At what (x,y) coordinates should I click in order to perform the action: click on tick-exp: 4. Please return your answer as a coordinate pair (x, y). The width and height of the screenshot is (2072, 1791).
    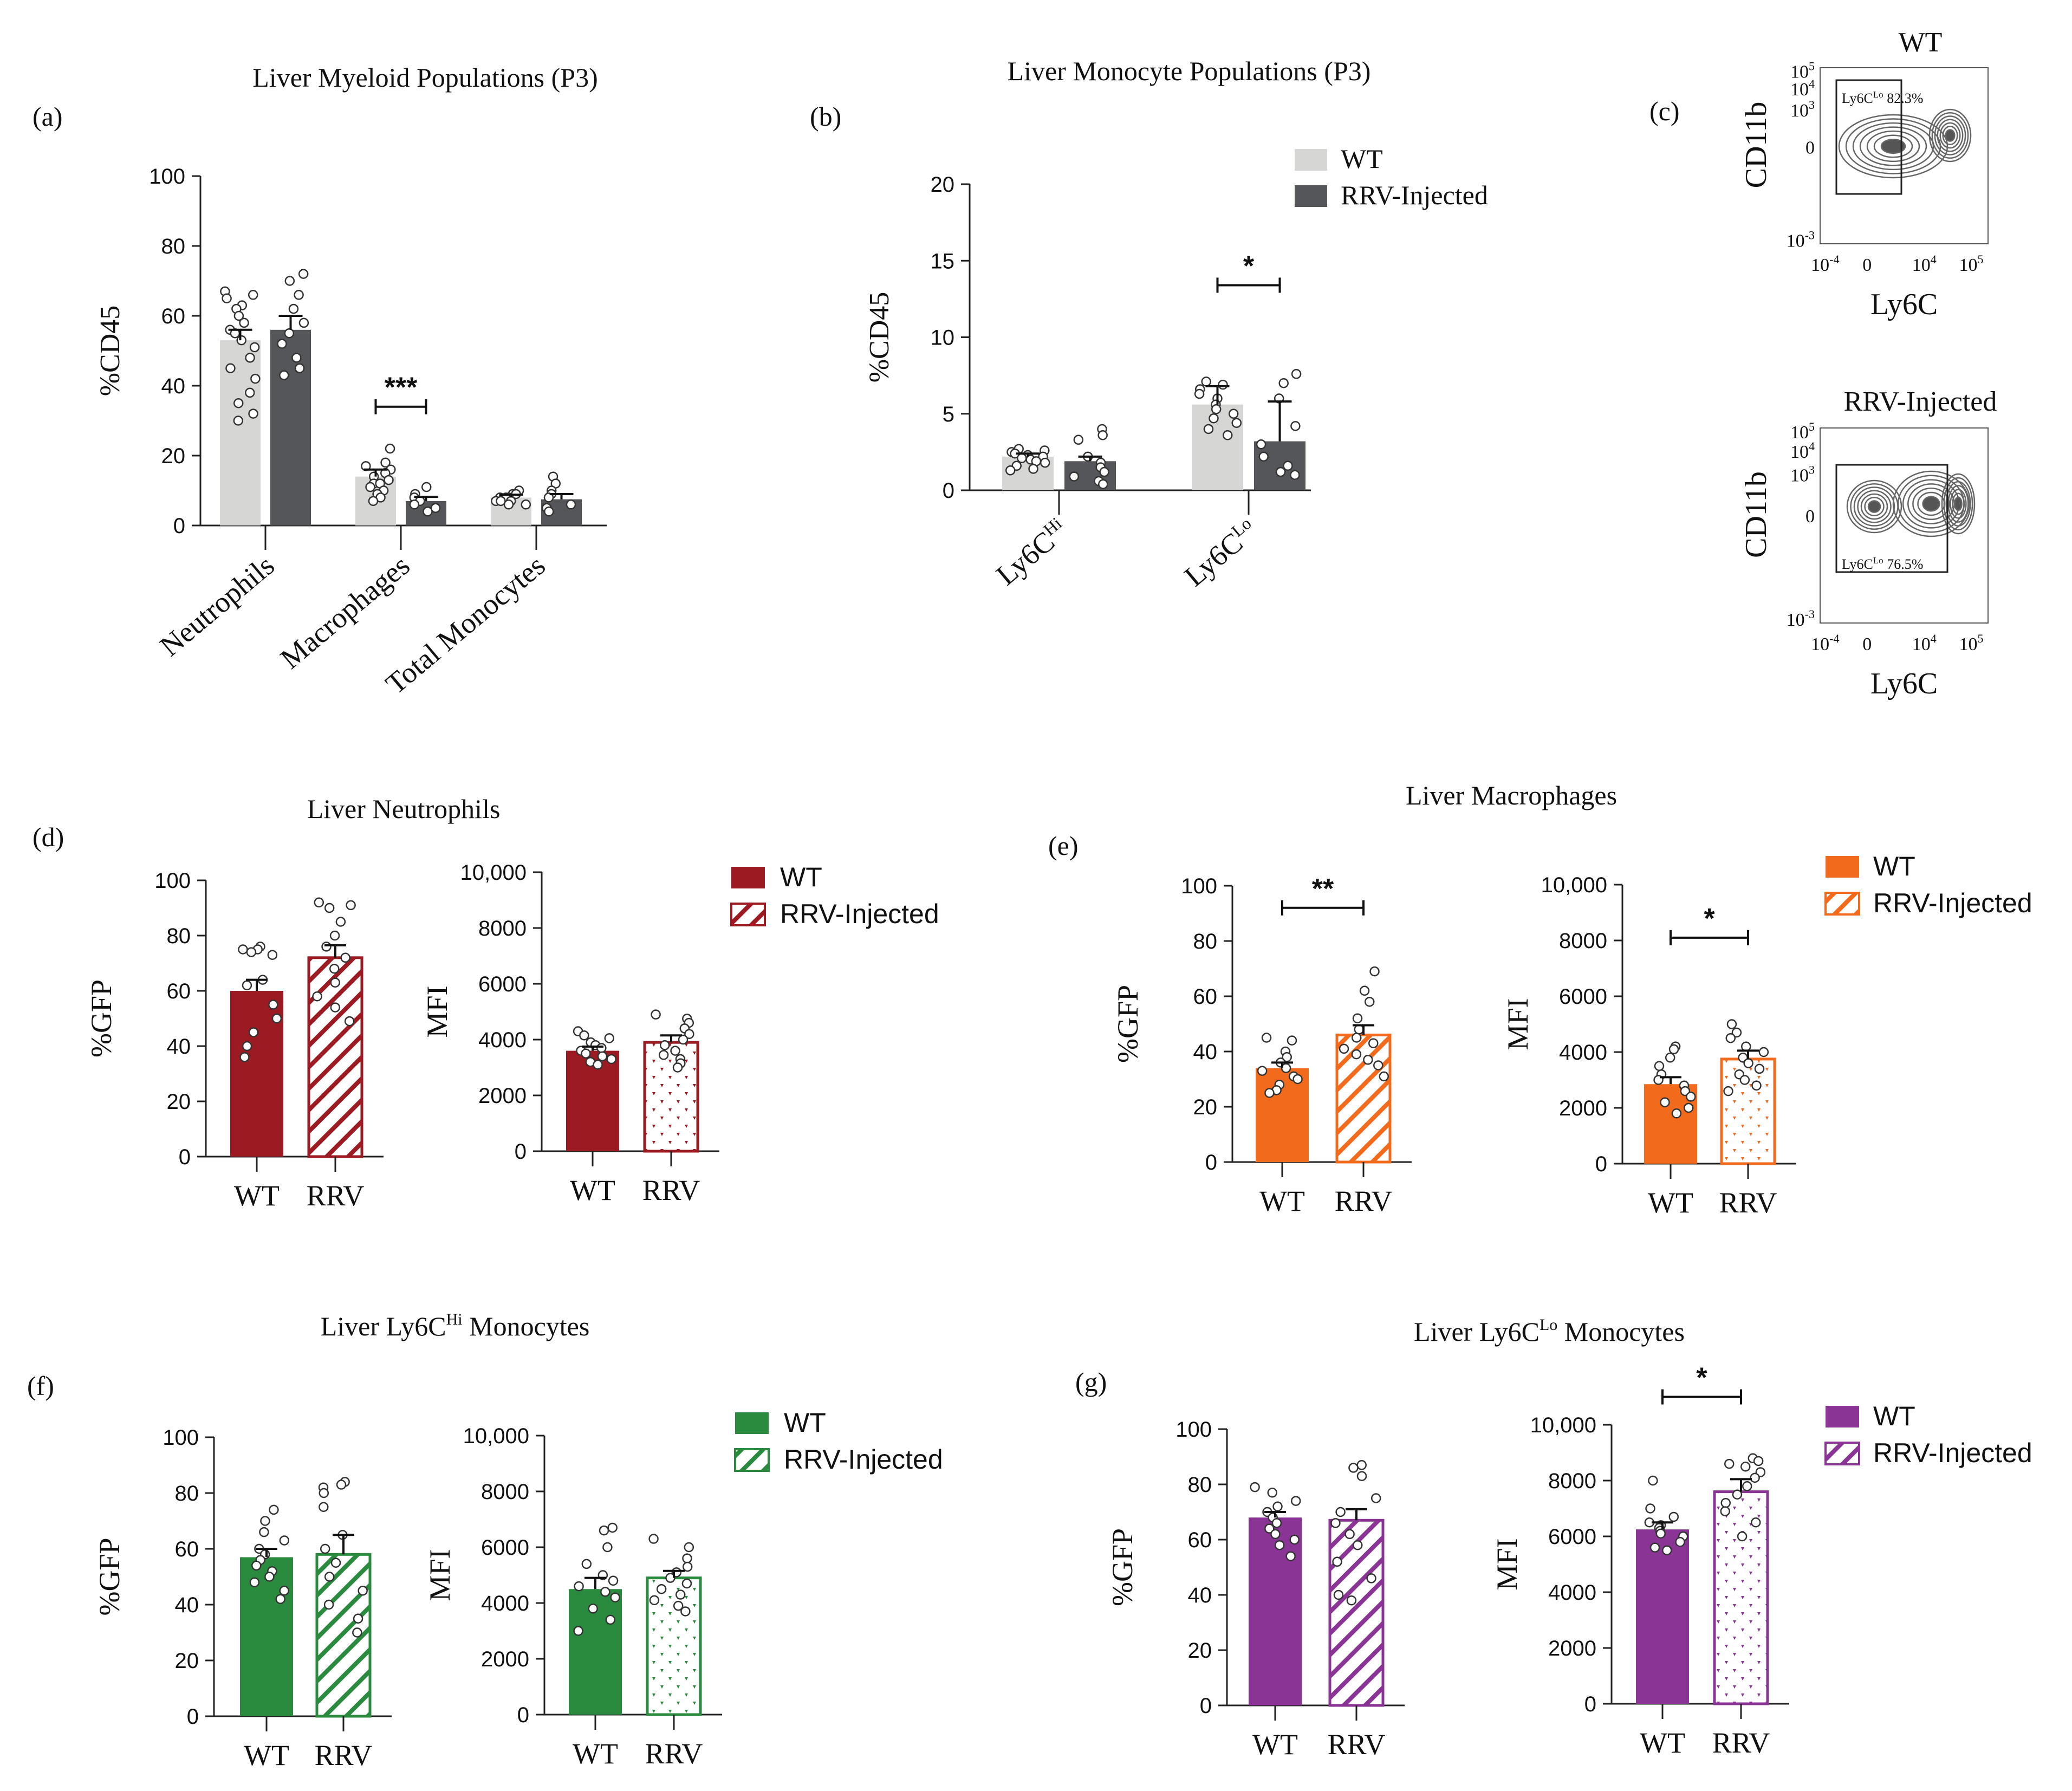
    Looking at the image, I should click on (1812, 83).